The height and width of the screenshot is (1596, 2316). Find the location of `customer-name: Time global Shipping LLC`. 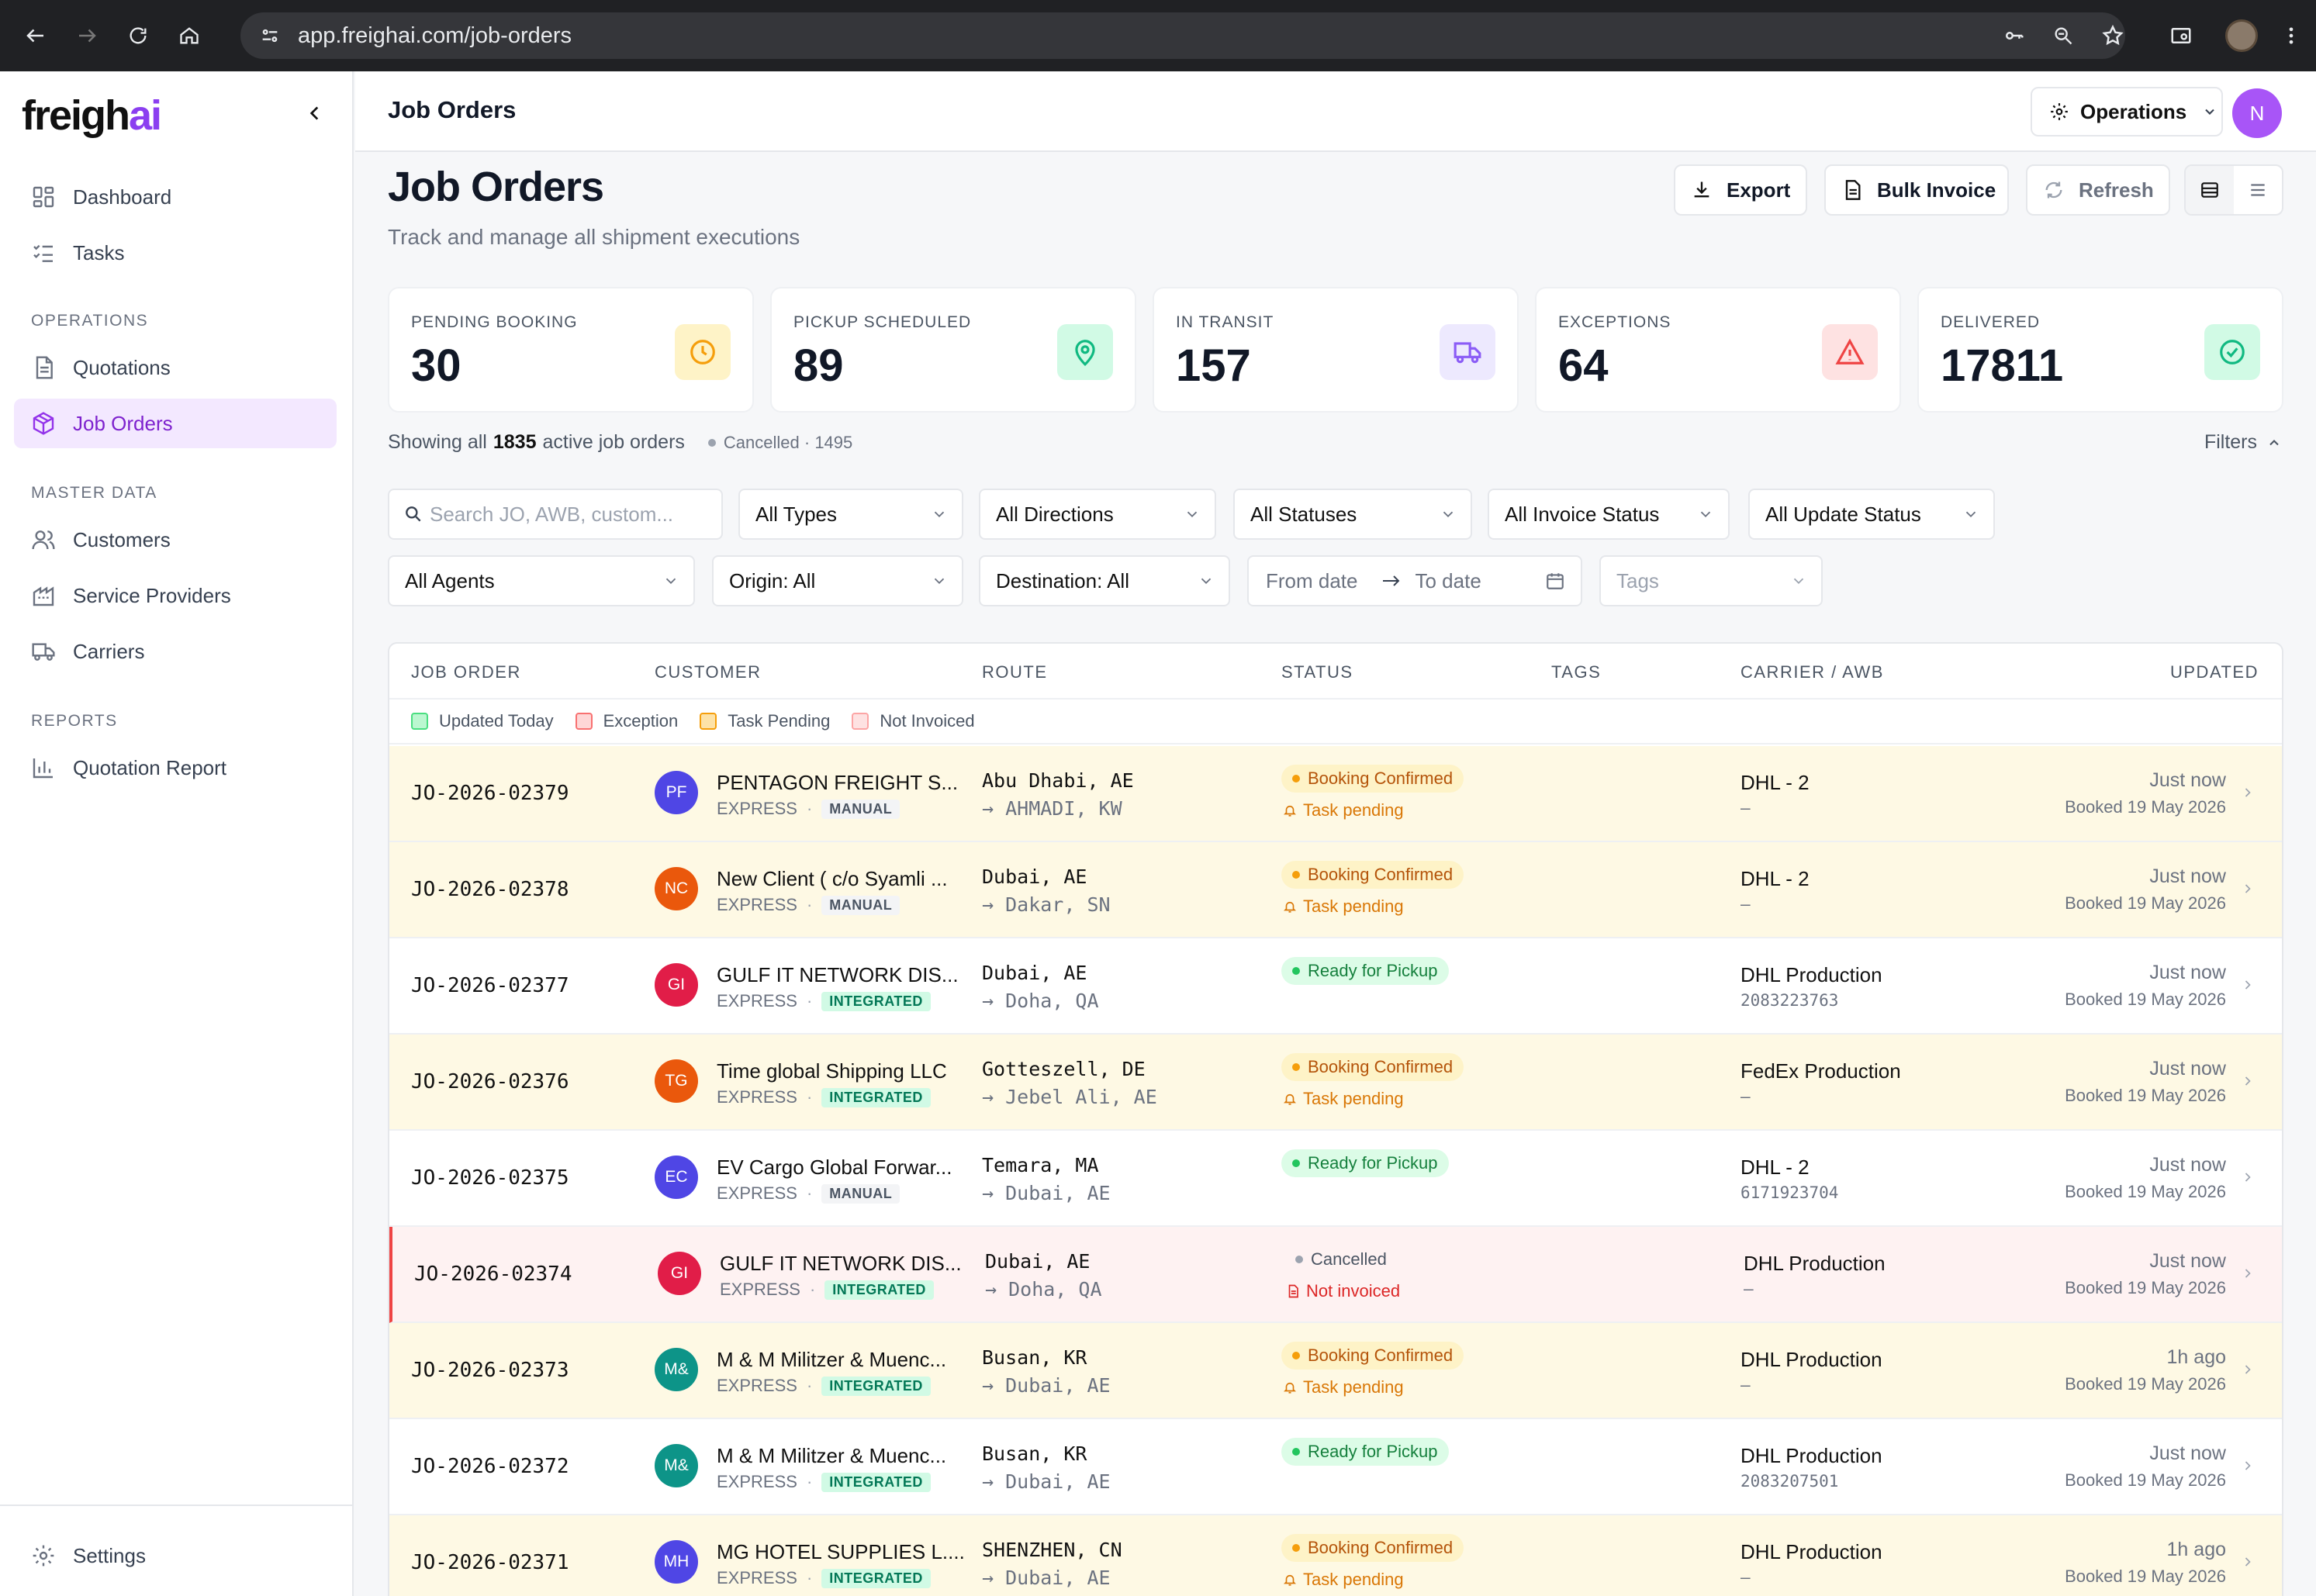

customer-name: Time global Shipping LLC is located at coordinates (832, 1071).